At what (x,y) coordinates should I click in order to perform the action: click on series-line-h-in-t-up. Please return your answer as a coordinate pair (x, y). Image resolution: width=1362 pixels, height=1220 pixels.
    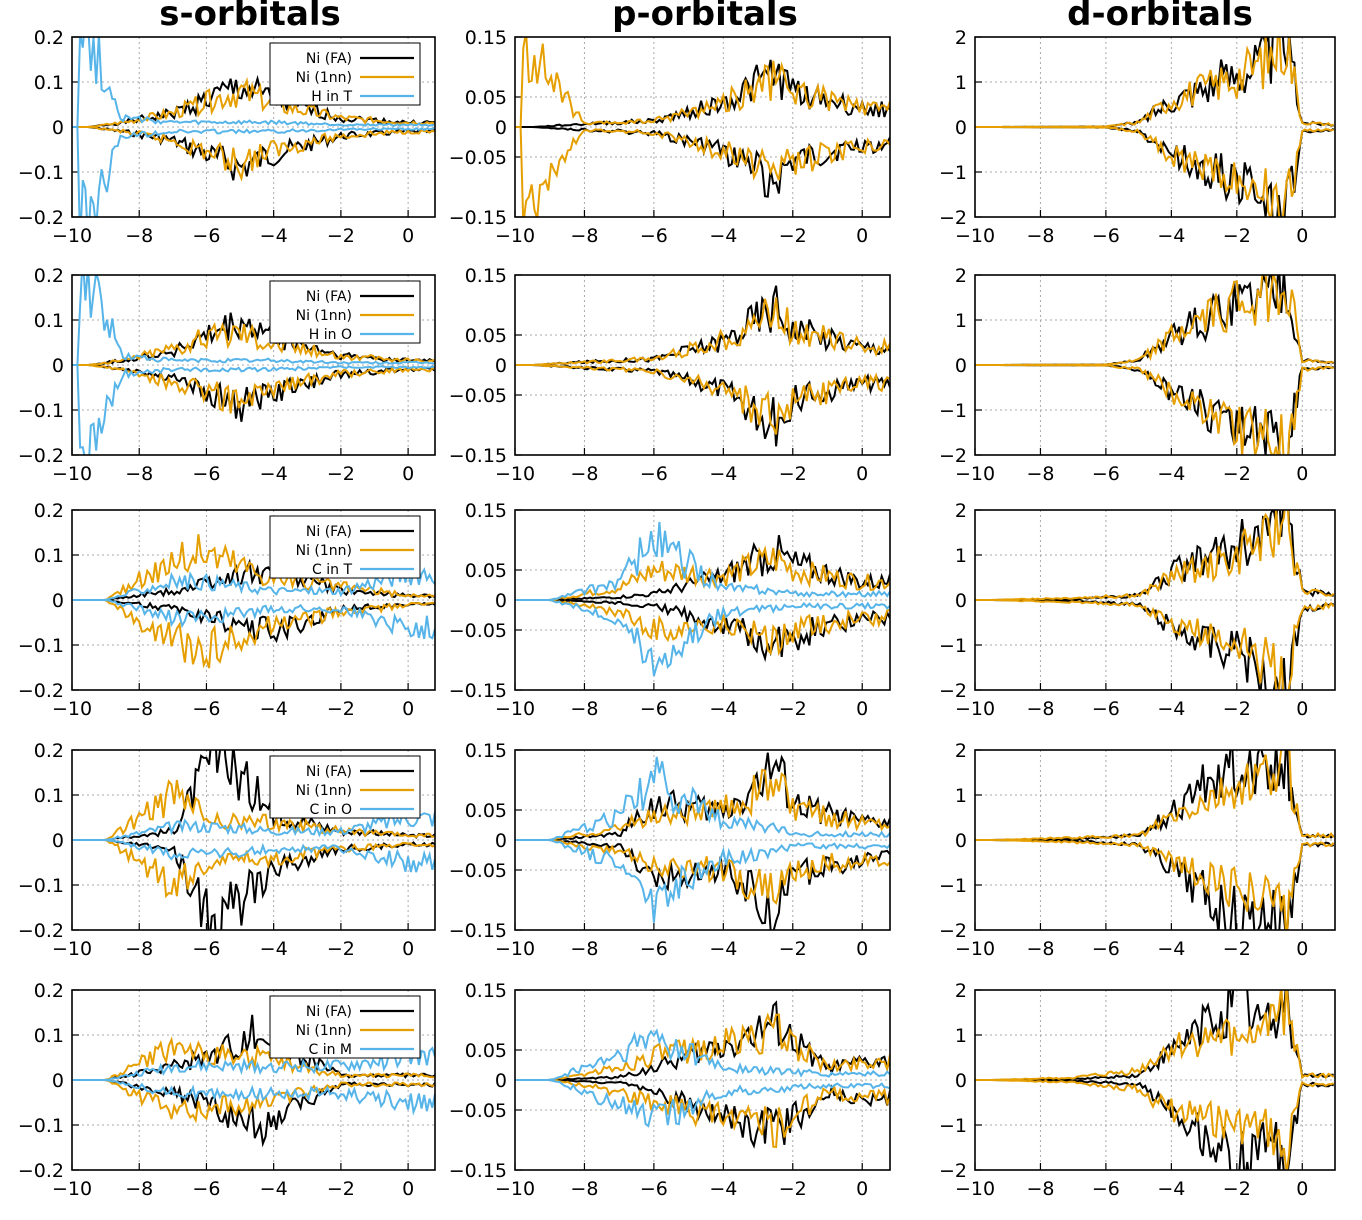
    Looking at the image, I should click on (253, 82).